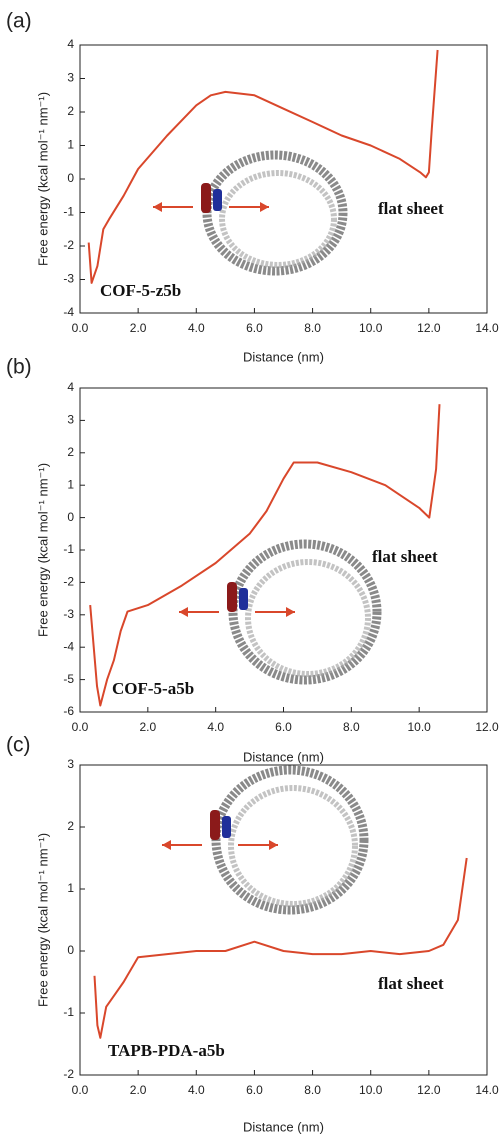  I want to click on panel-label: (c), so click(18, 745).